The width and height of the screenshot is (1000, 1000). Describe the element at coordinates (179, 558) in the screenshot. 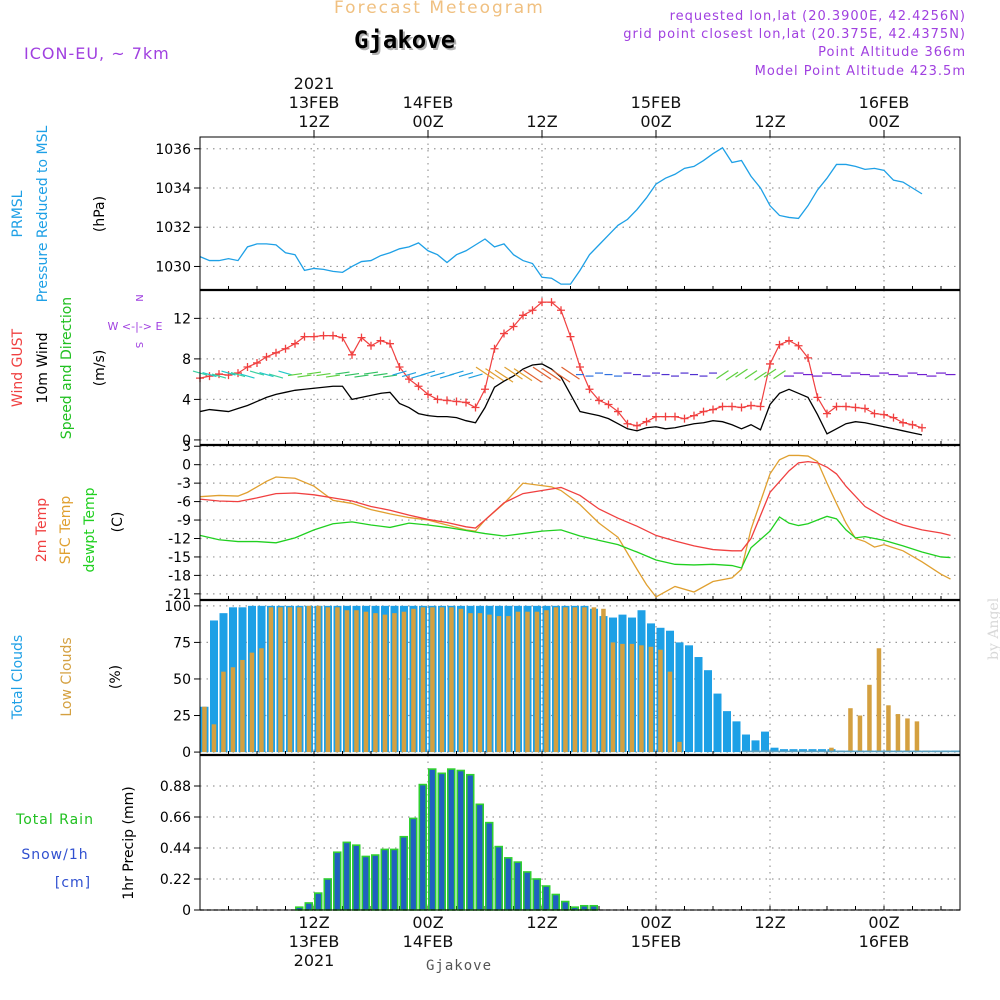

I see `y-tick-label: -15` at that location.